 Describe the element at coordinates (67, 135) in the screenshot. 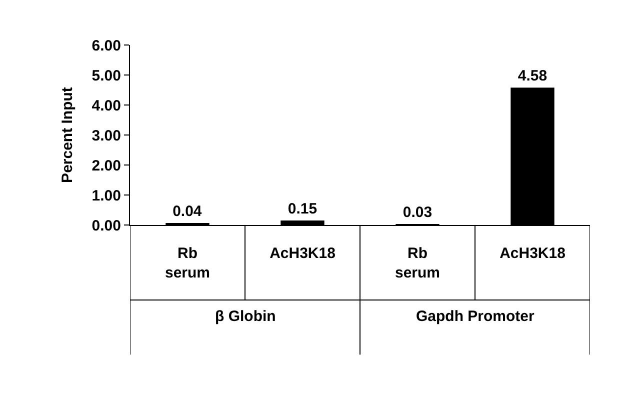

I see `y-axis-title: Percent Input` at that location.